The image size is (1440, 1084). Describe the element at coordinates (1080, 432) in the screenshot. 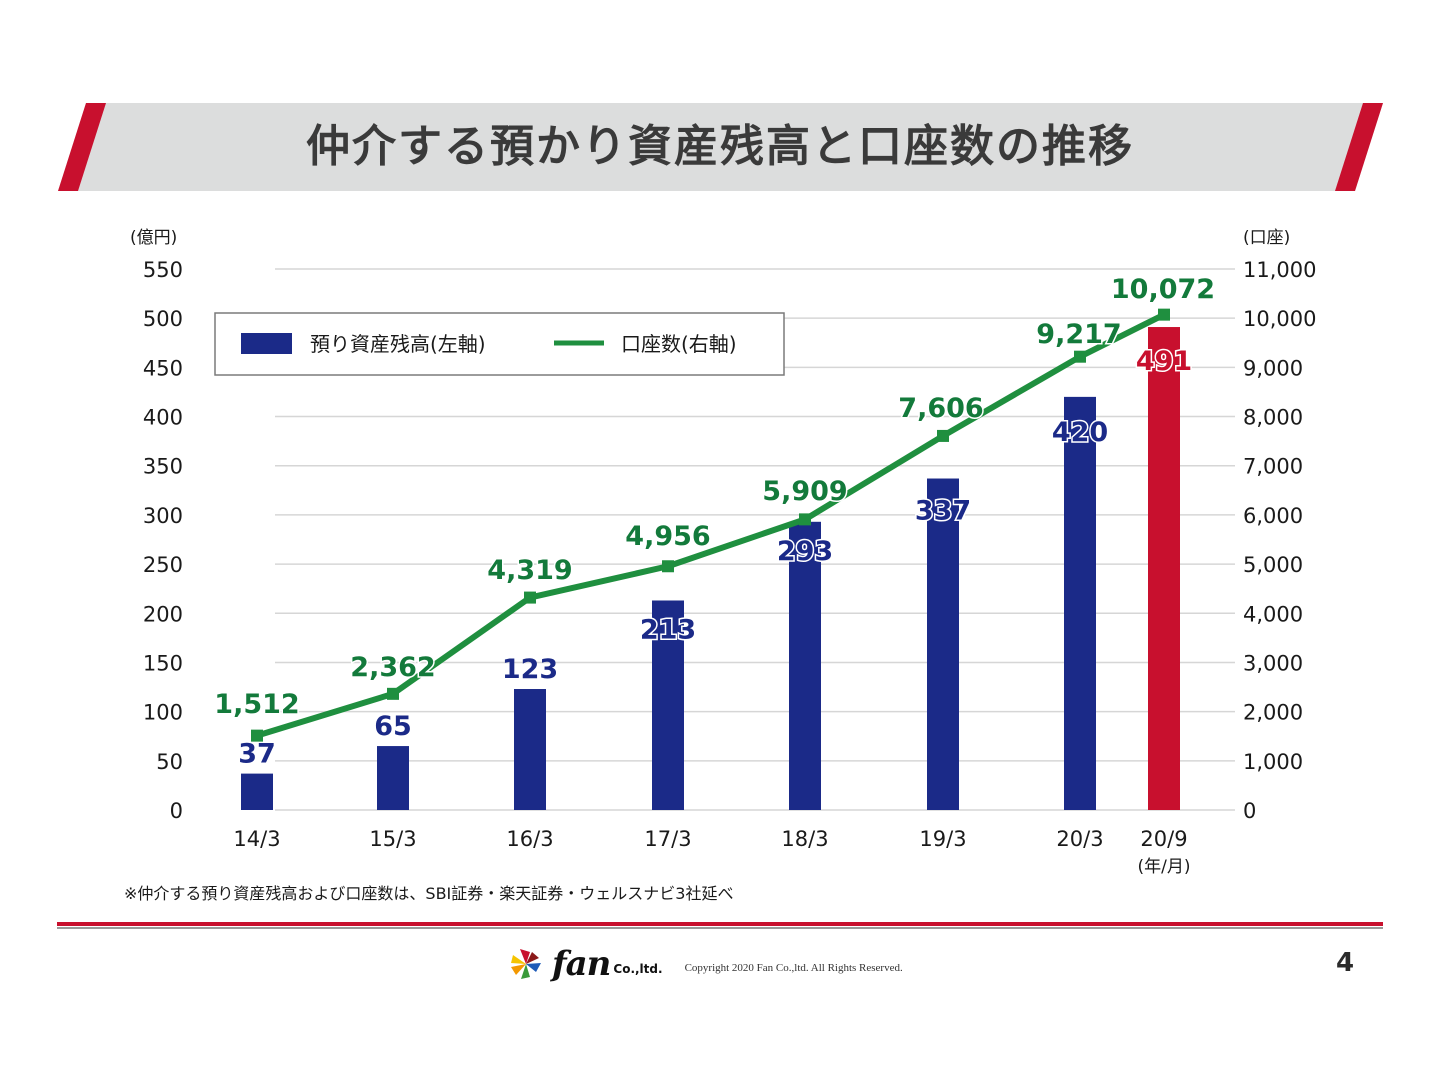

I see `bar-data-label: 420` at that location.